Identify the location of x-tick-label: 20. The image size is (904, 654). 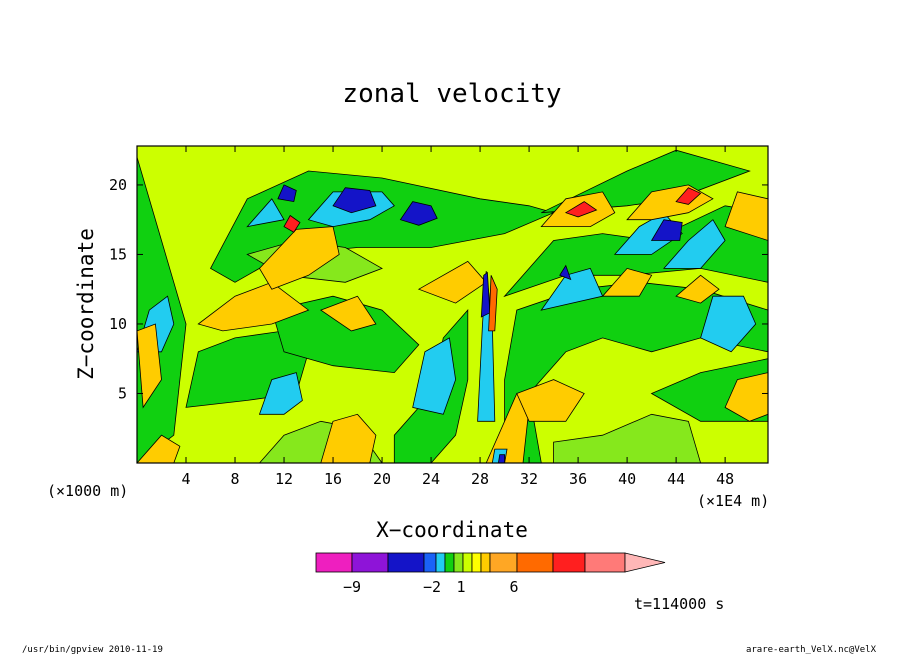
(382, 479).